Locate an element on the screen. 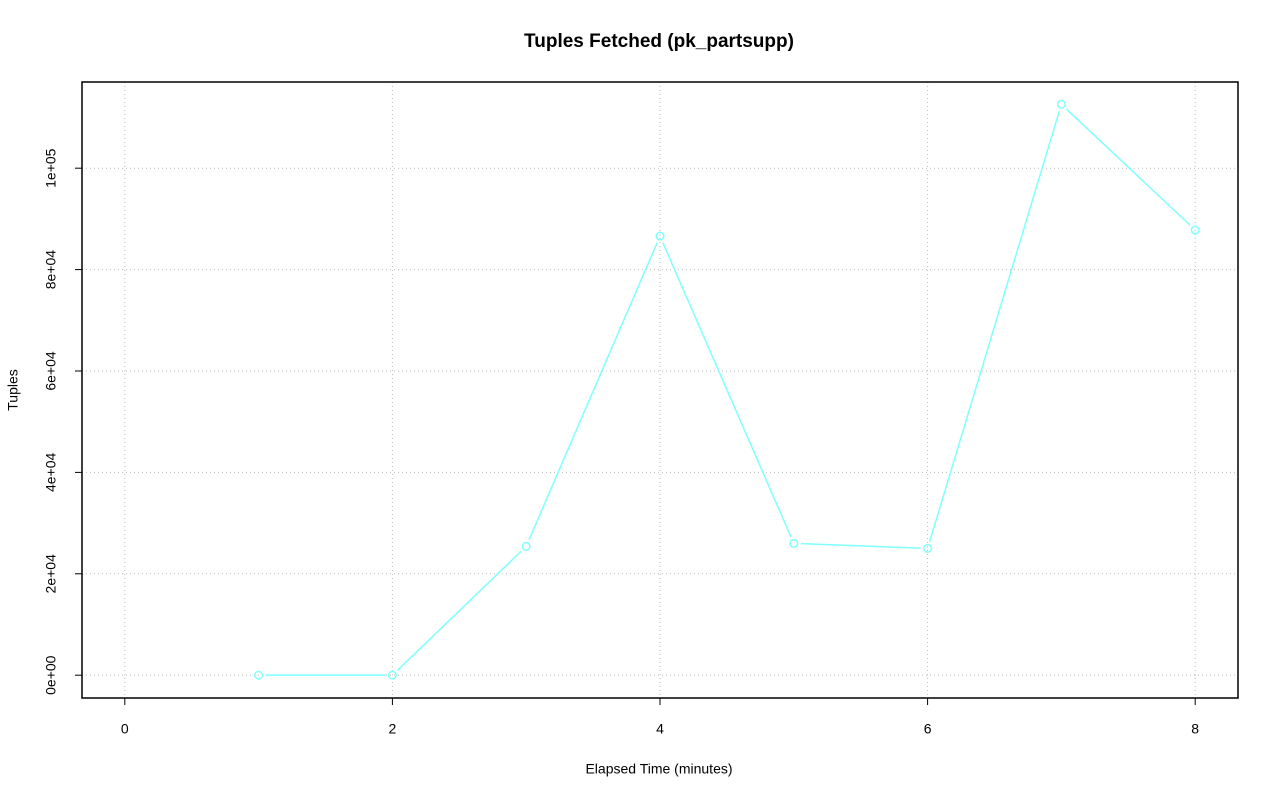  x-tick-label: 6 is located at coordinates (928, 729).